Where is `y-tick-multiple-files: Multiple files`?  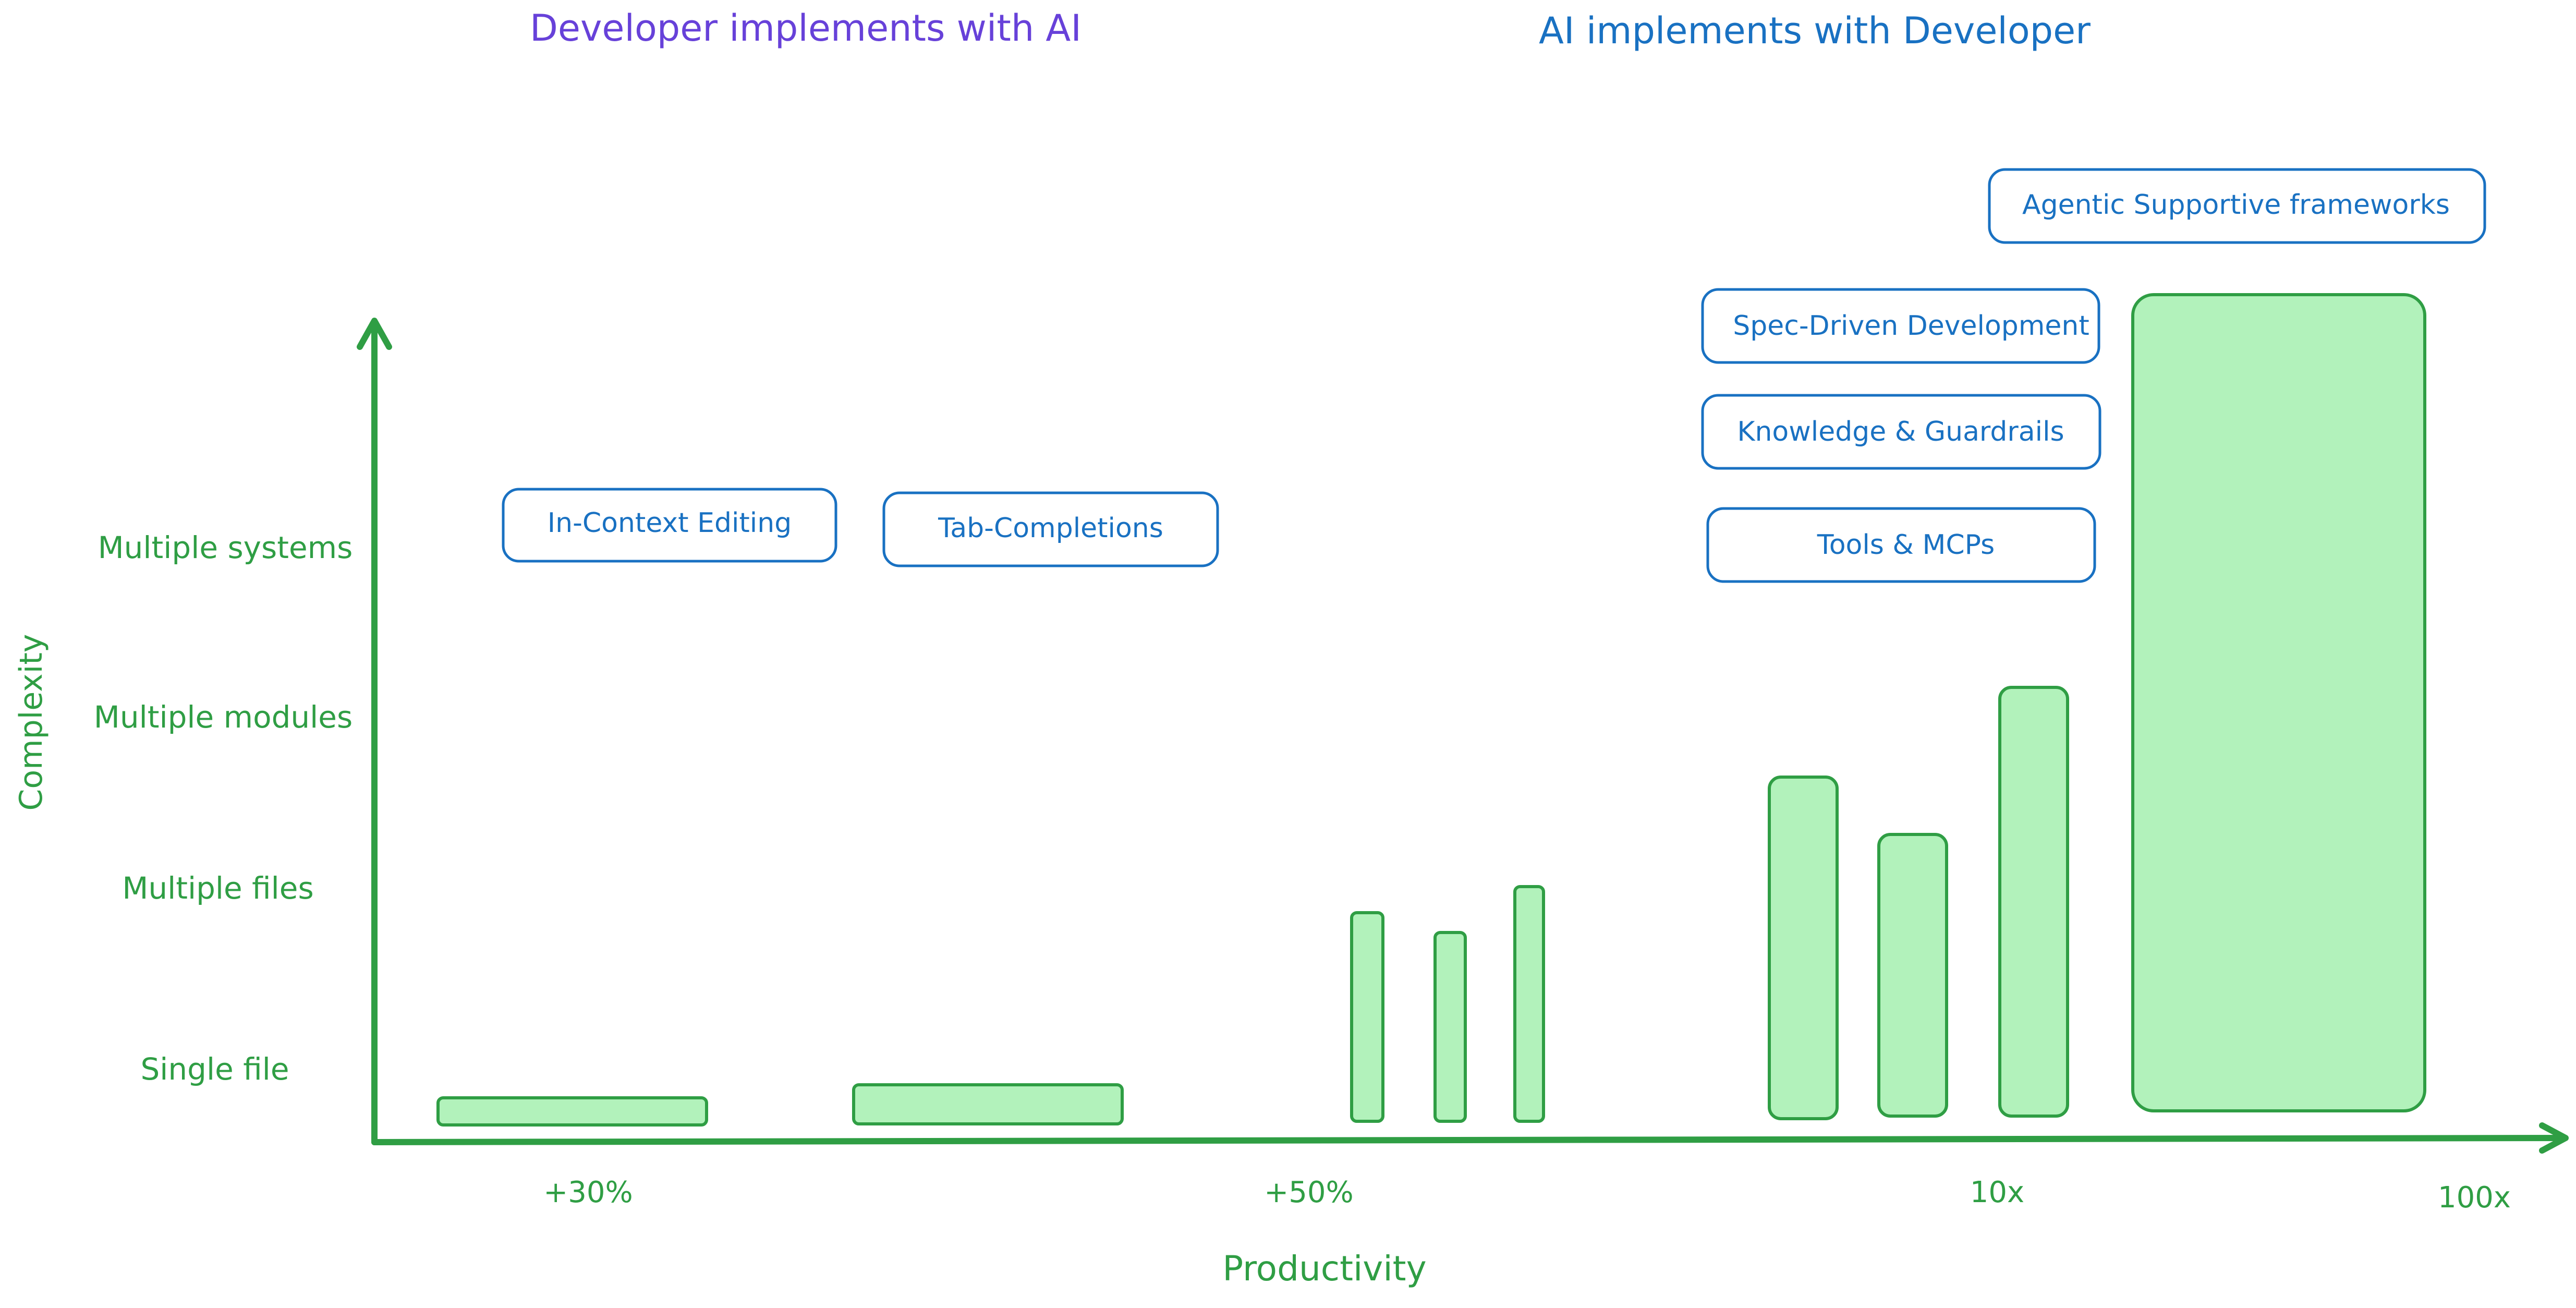 y-tick-multiple-files: Multiple files is located at coordinates (217, 888).